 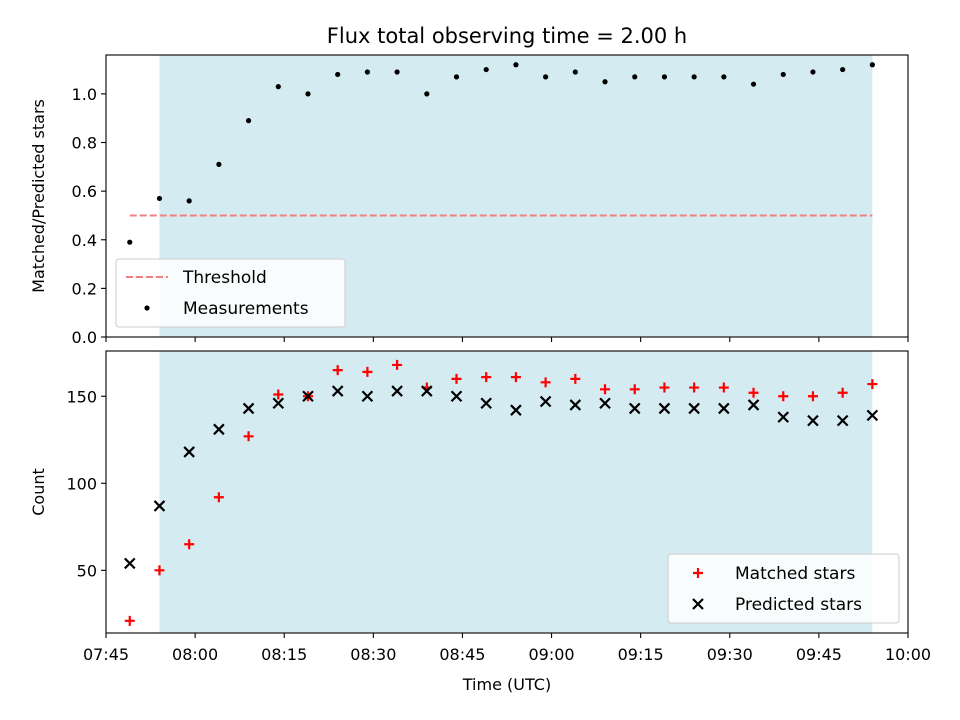 I want to click on y-tick-label: 0.8, so click(x=84, y=143).